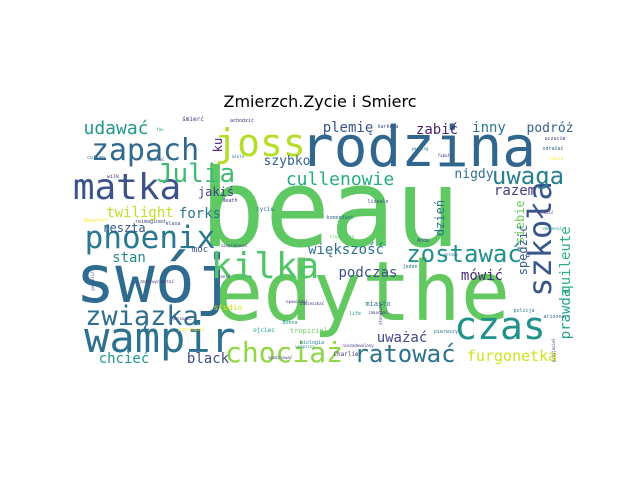  What do you see at coordinates (566, 314) in the screenshot?
I see `word-prawda: prawda` at bounding box center [566, 314].